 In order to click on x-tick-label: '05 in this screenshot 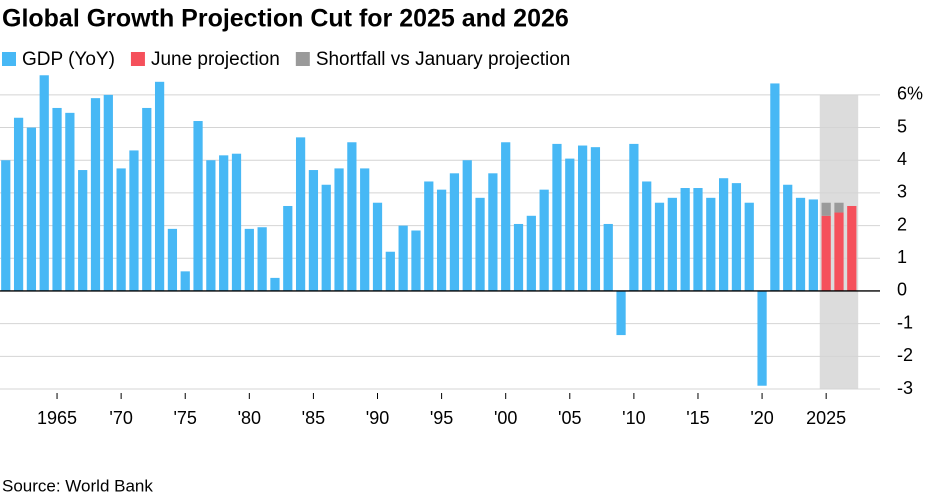, I will do `click(569, 418)`.